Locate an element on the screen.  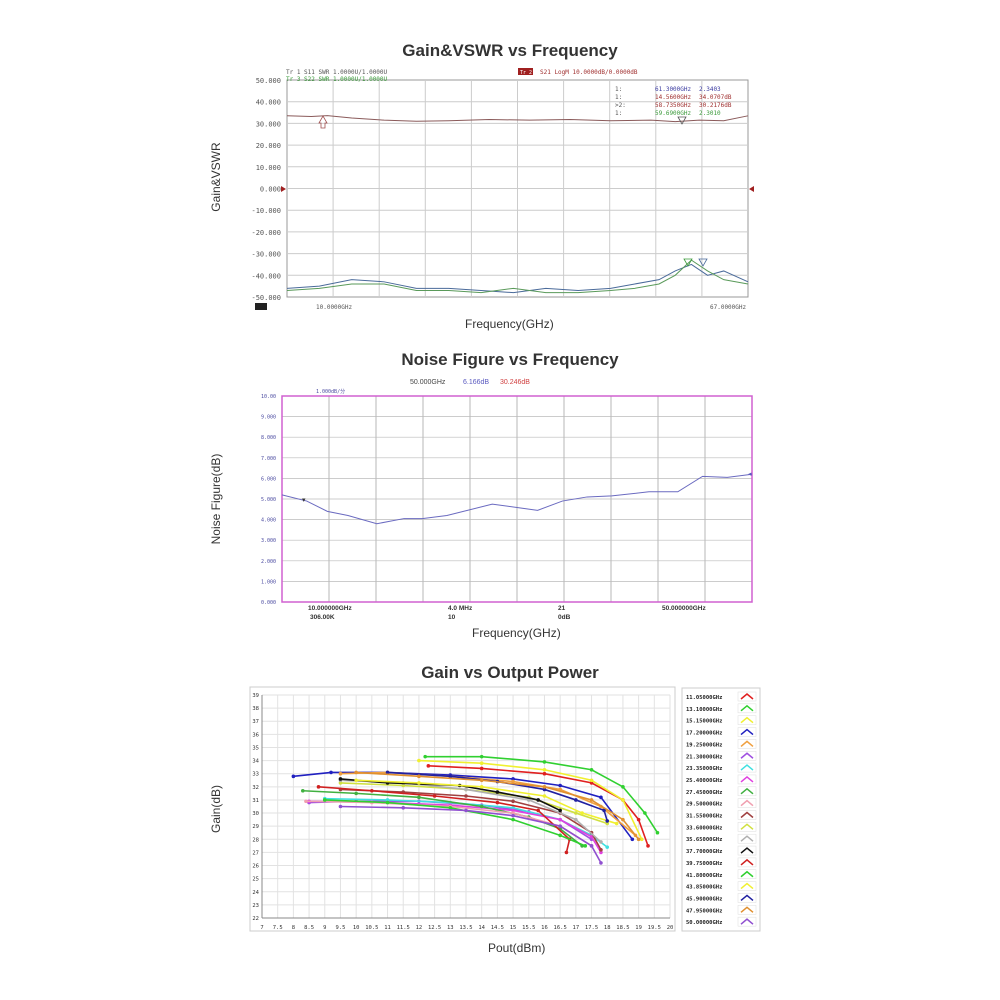
chart3-title: Gain vs Output Power is located at coordinates (510, 672).